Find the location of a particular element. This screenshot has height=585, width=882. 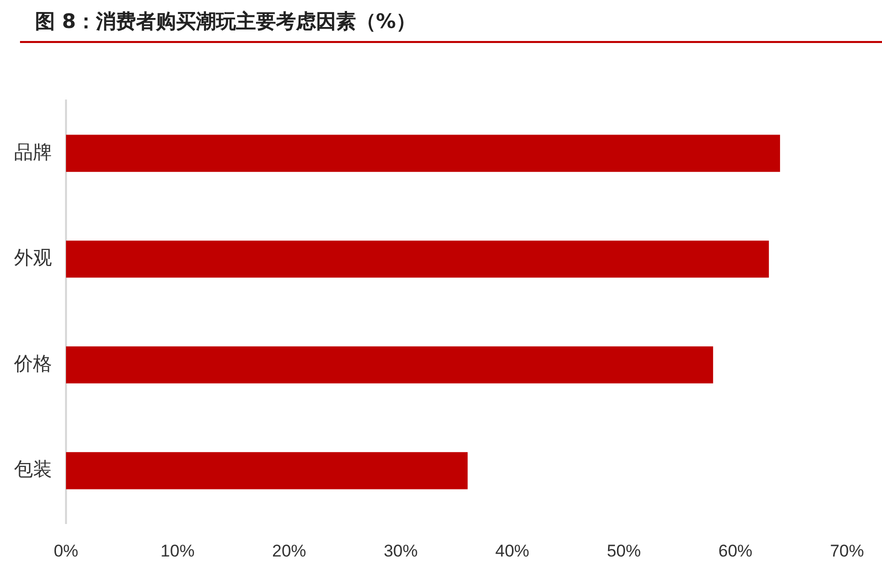

x-tick-label: 60% is located at coordinates (735, 550).